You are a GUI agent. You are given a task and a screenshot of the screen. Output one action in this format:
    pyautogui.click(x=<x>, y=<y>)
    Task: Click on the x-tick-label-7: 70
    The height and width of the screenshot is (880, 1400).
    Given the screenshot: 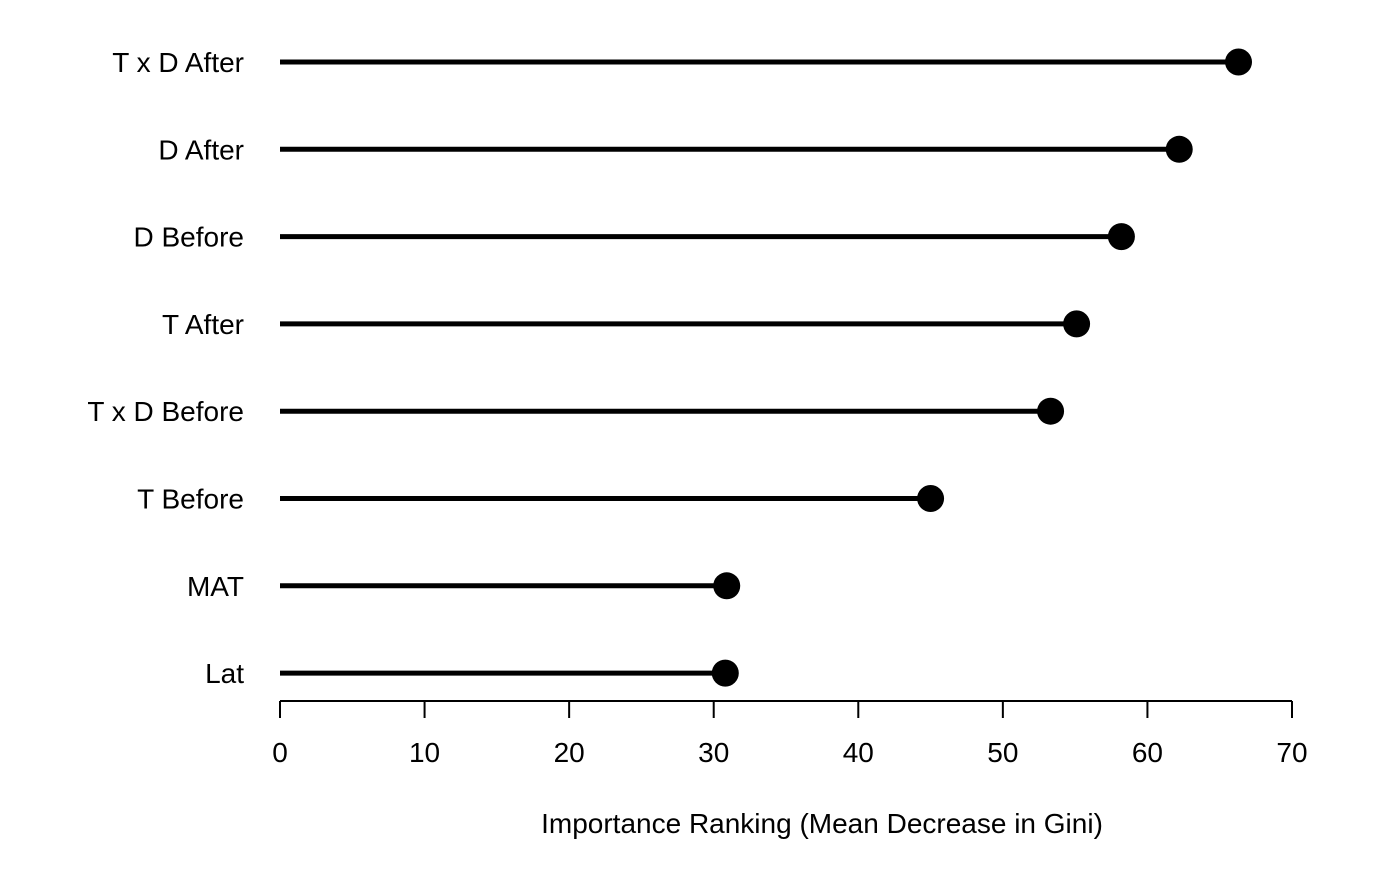 What is the action you would take?
    pyautogui.click(x=1291, y=752)
    